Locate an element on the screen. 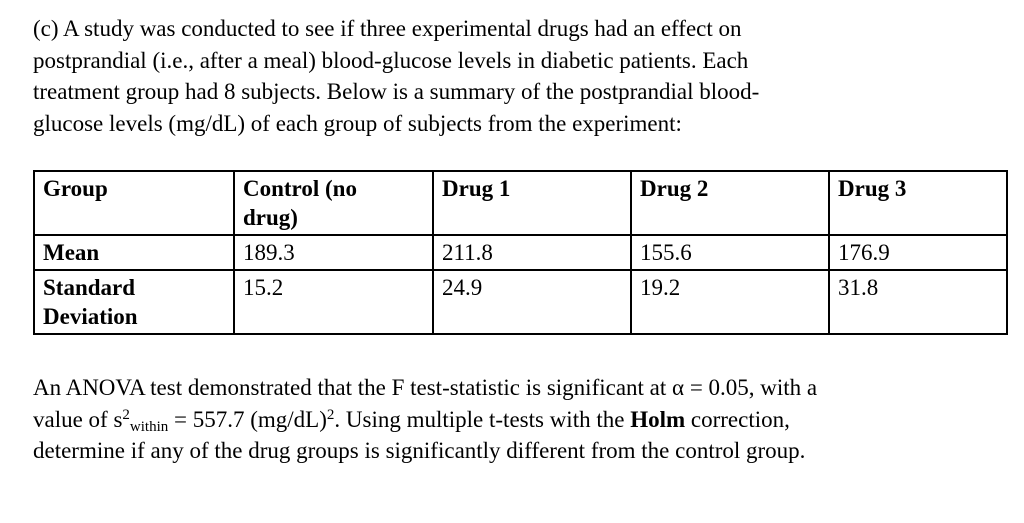 The height and width of the screenshot is (523, 1024). row-label-mean: Mean is located at coordinates (134, 252).